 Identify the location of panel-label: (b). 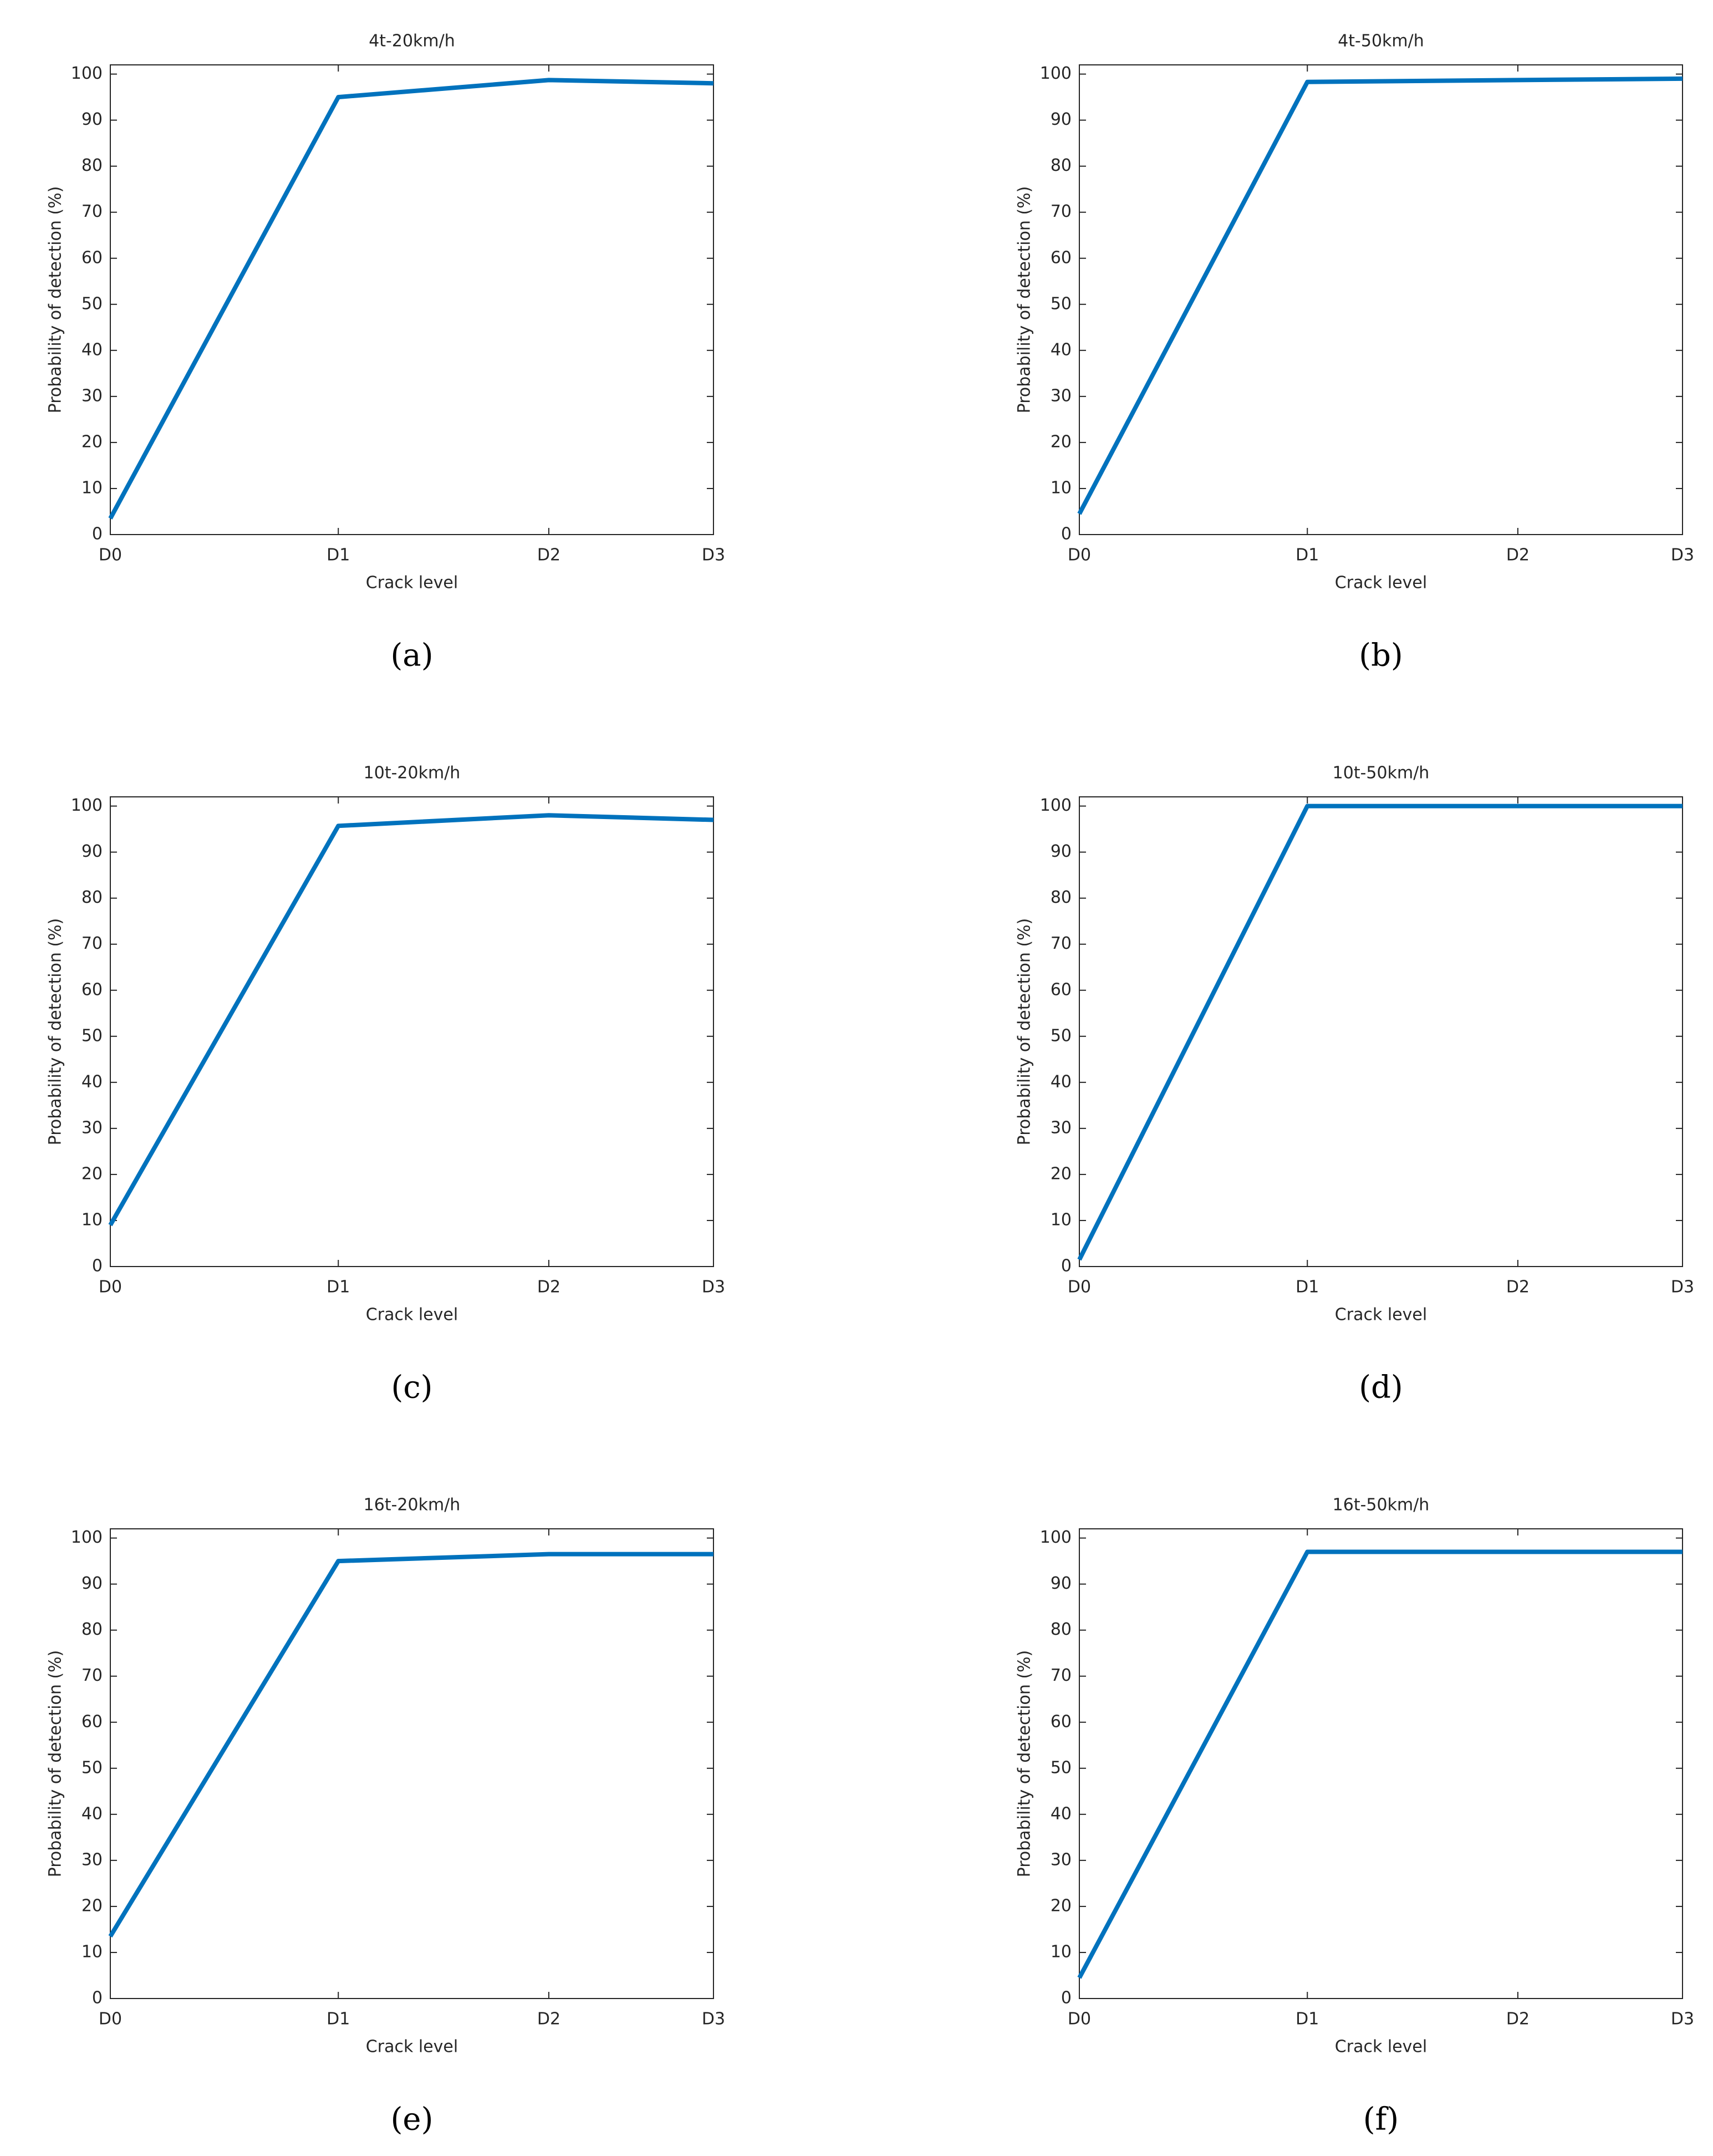
(1381, 656).